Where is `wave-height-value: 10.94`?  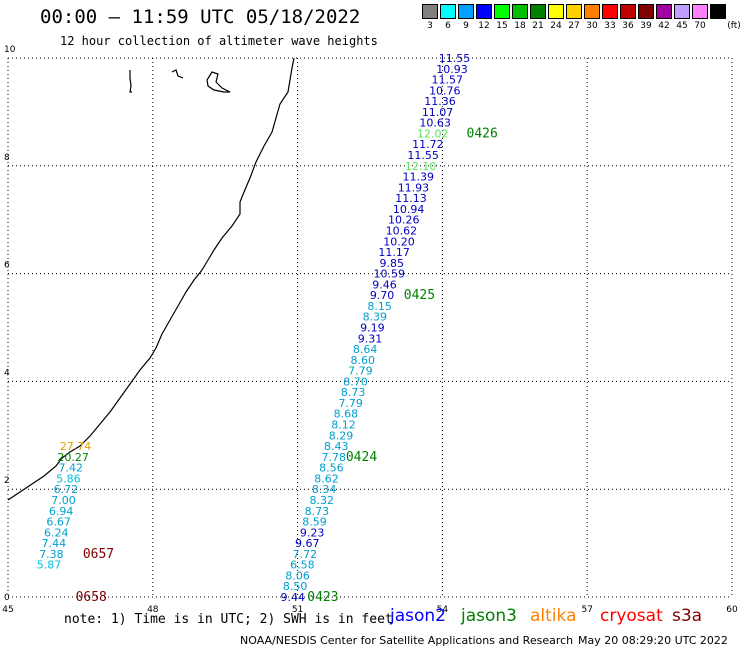 wave-height-value: 10.94 is located at coordinates (409, 209).